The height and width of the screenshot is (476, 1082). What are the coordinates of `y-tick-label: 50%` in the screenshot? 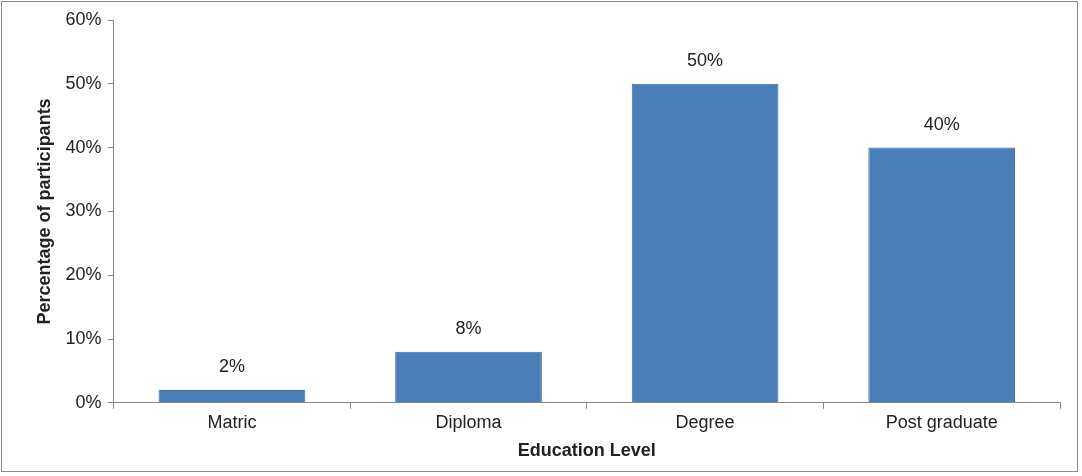 It's located at (83, 82).